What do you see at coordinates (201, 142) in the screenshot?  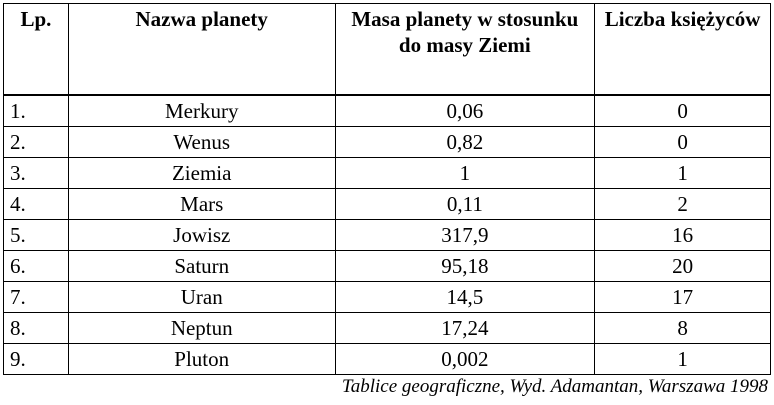 I see `table-cell: Wenus` at bounding box center [201, 142].